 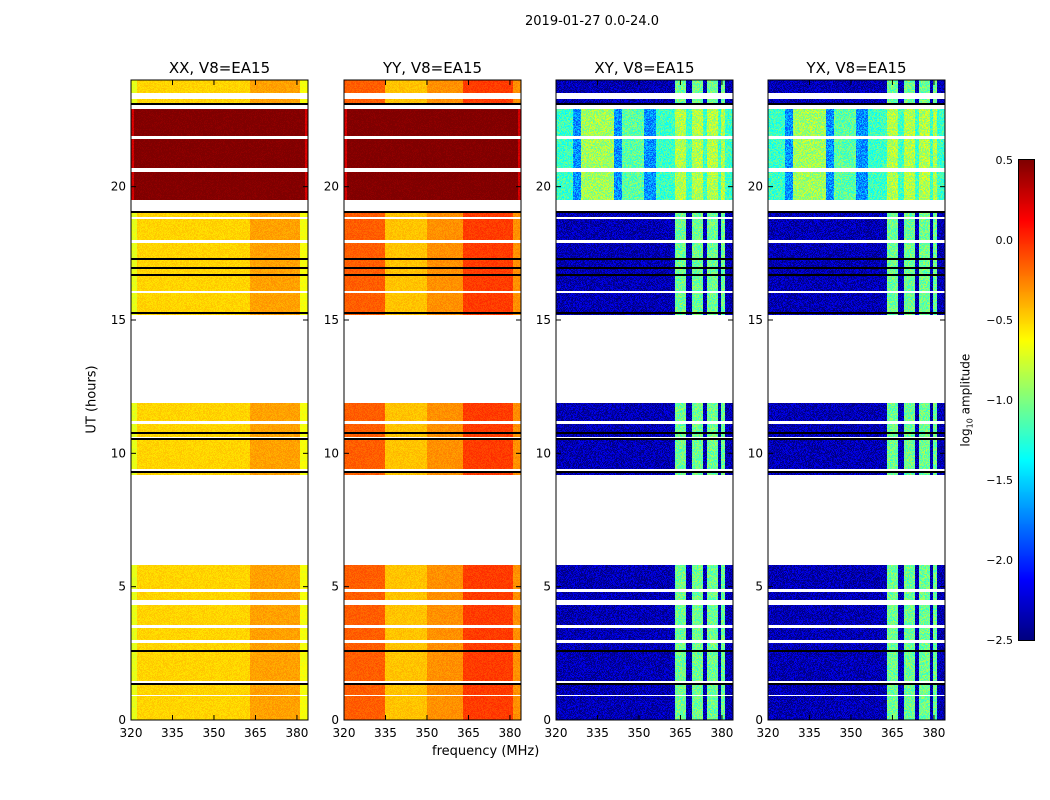 What do you see at coordinates (92, 399) in the screenshot?
I see `y-axis-label: UT (hours)` at bounding box center [92, 399].